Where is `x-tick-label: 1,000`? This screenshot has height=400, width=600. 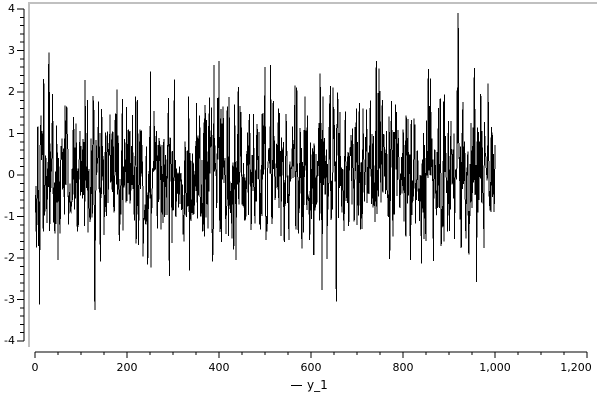
x-tick-label: 1,000 is located at coordinates (495, 367).